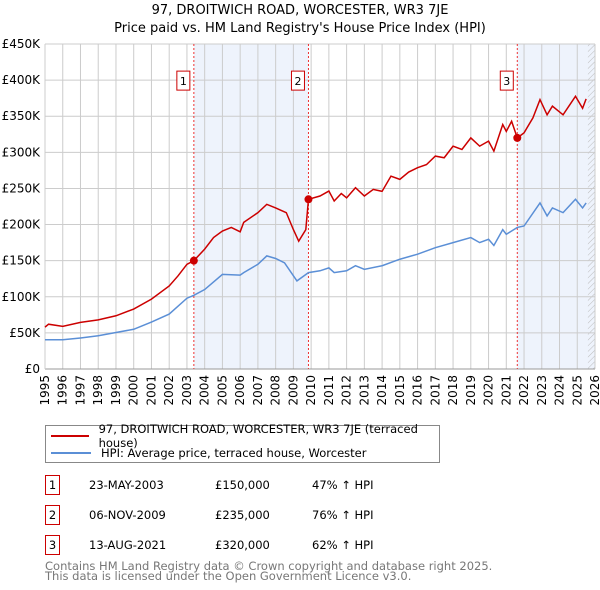 The width and height of the screenshot is (600, 590). Describe the element at coordinates (32, 369) in the screenshot. I see `y-tick-label: £0` at that location.